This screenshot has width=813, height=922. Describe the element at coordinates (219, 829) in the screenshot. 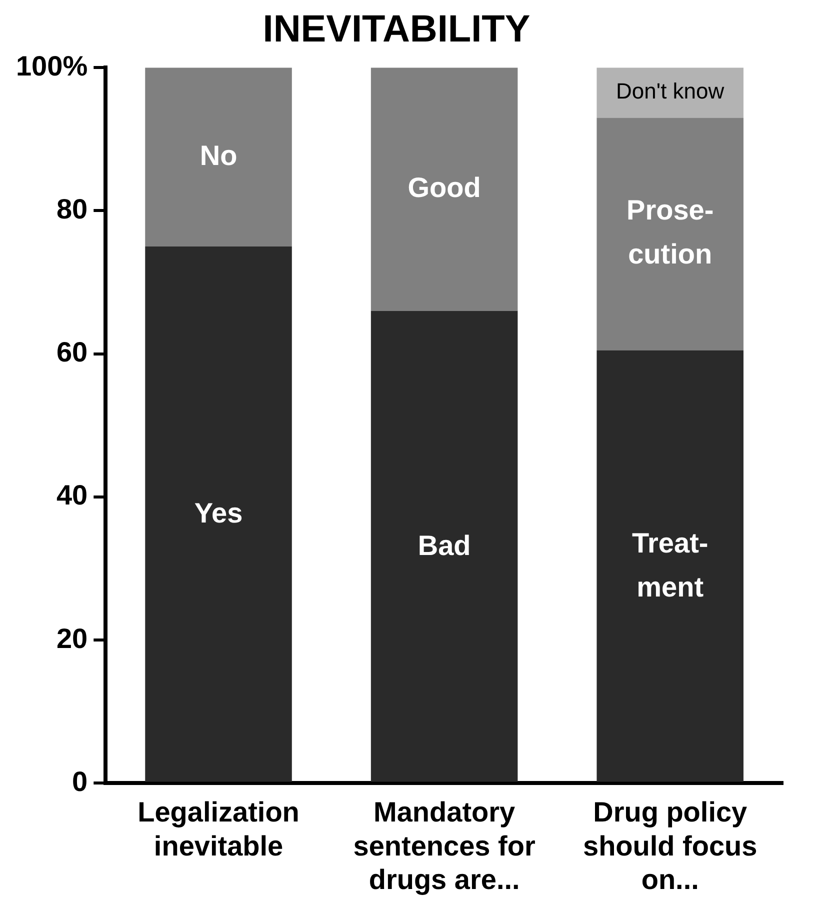

I see `x-tick-label: Legalization inevitable` at that location.